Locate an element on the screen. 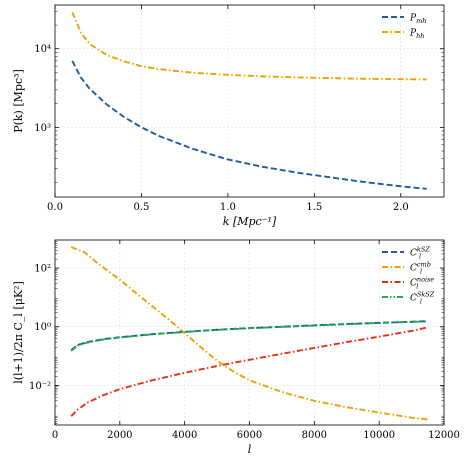 The width and height of the screenshot is (464, 464). x-tick-label: 4000 is located at coordinates (184, 435).